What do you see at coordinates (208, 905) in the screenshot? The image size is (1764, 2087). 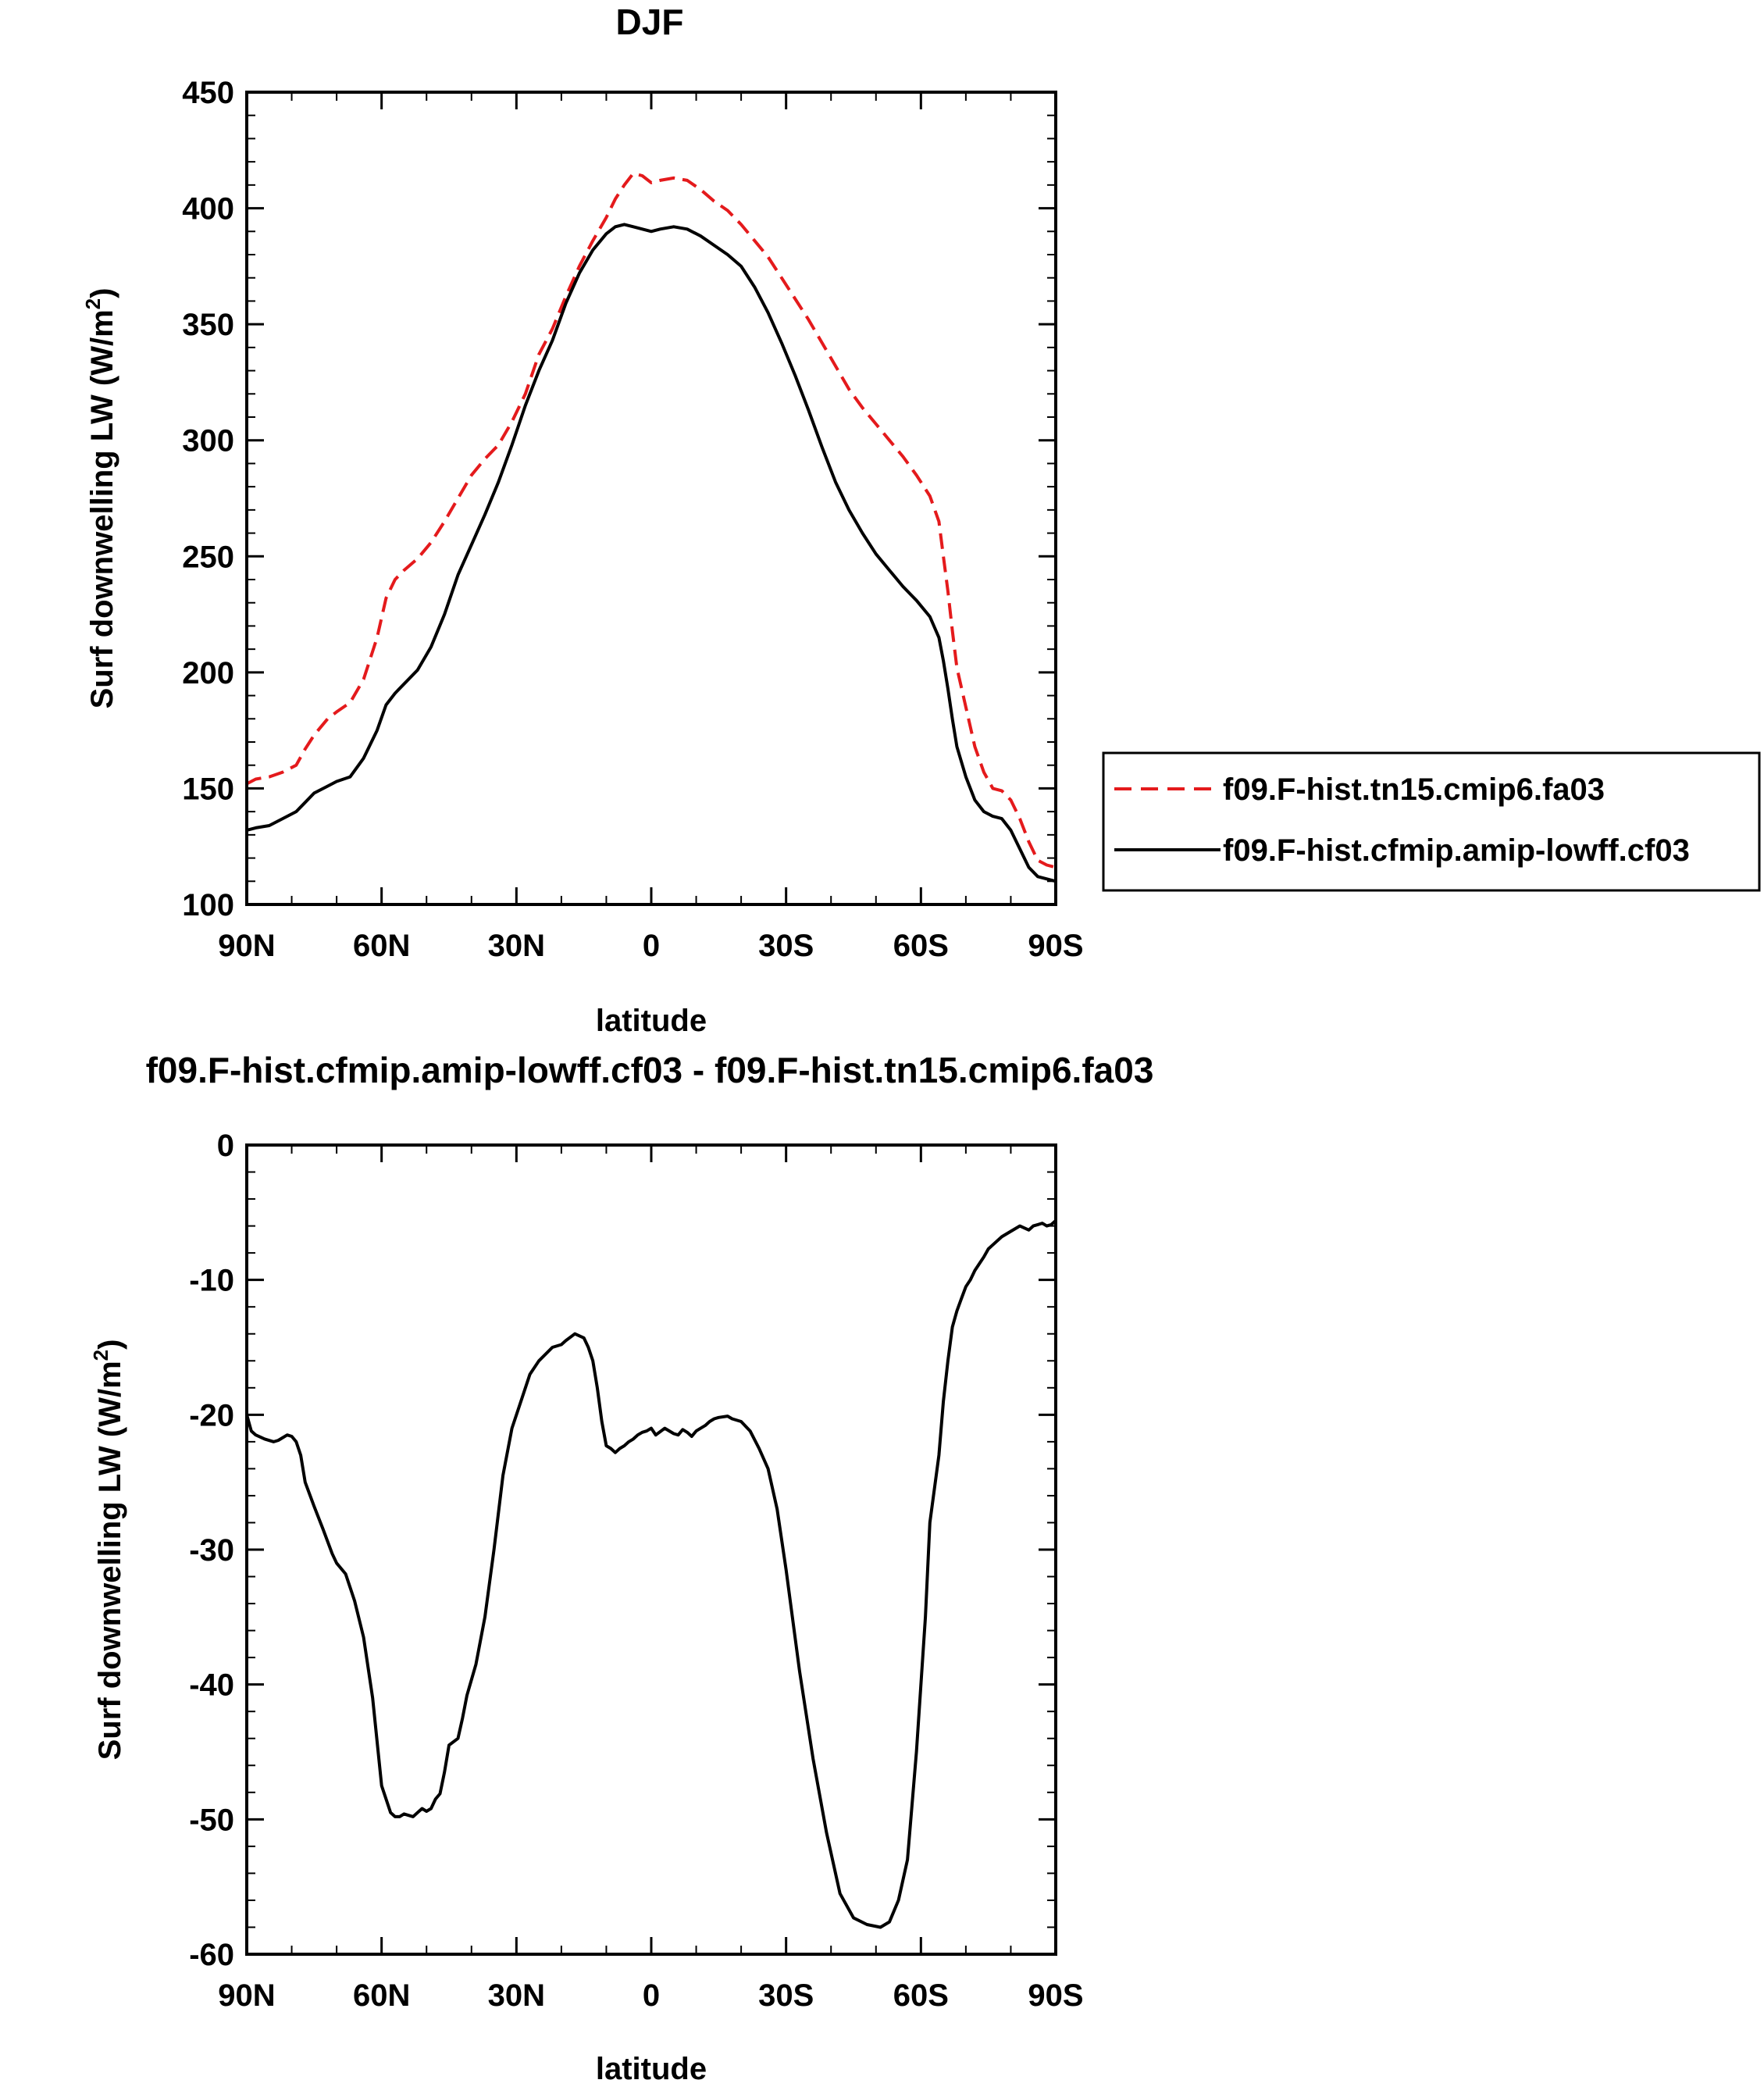 I see `y-tick-label: 100` at bounding box center [208, 905].